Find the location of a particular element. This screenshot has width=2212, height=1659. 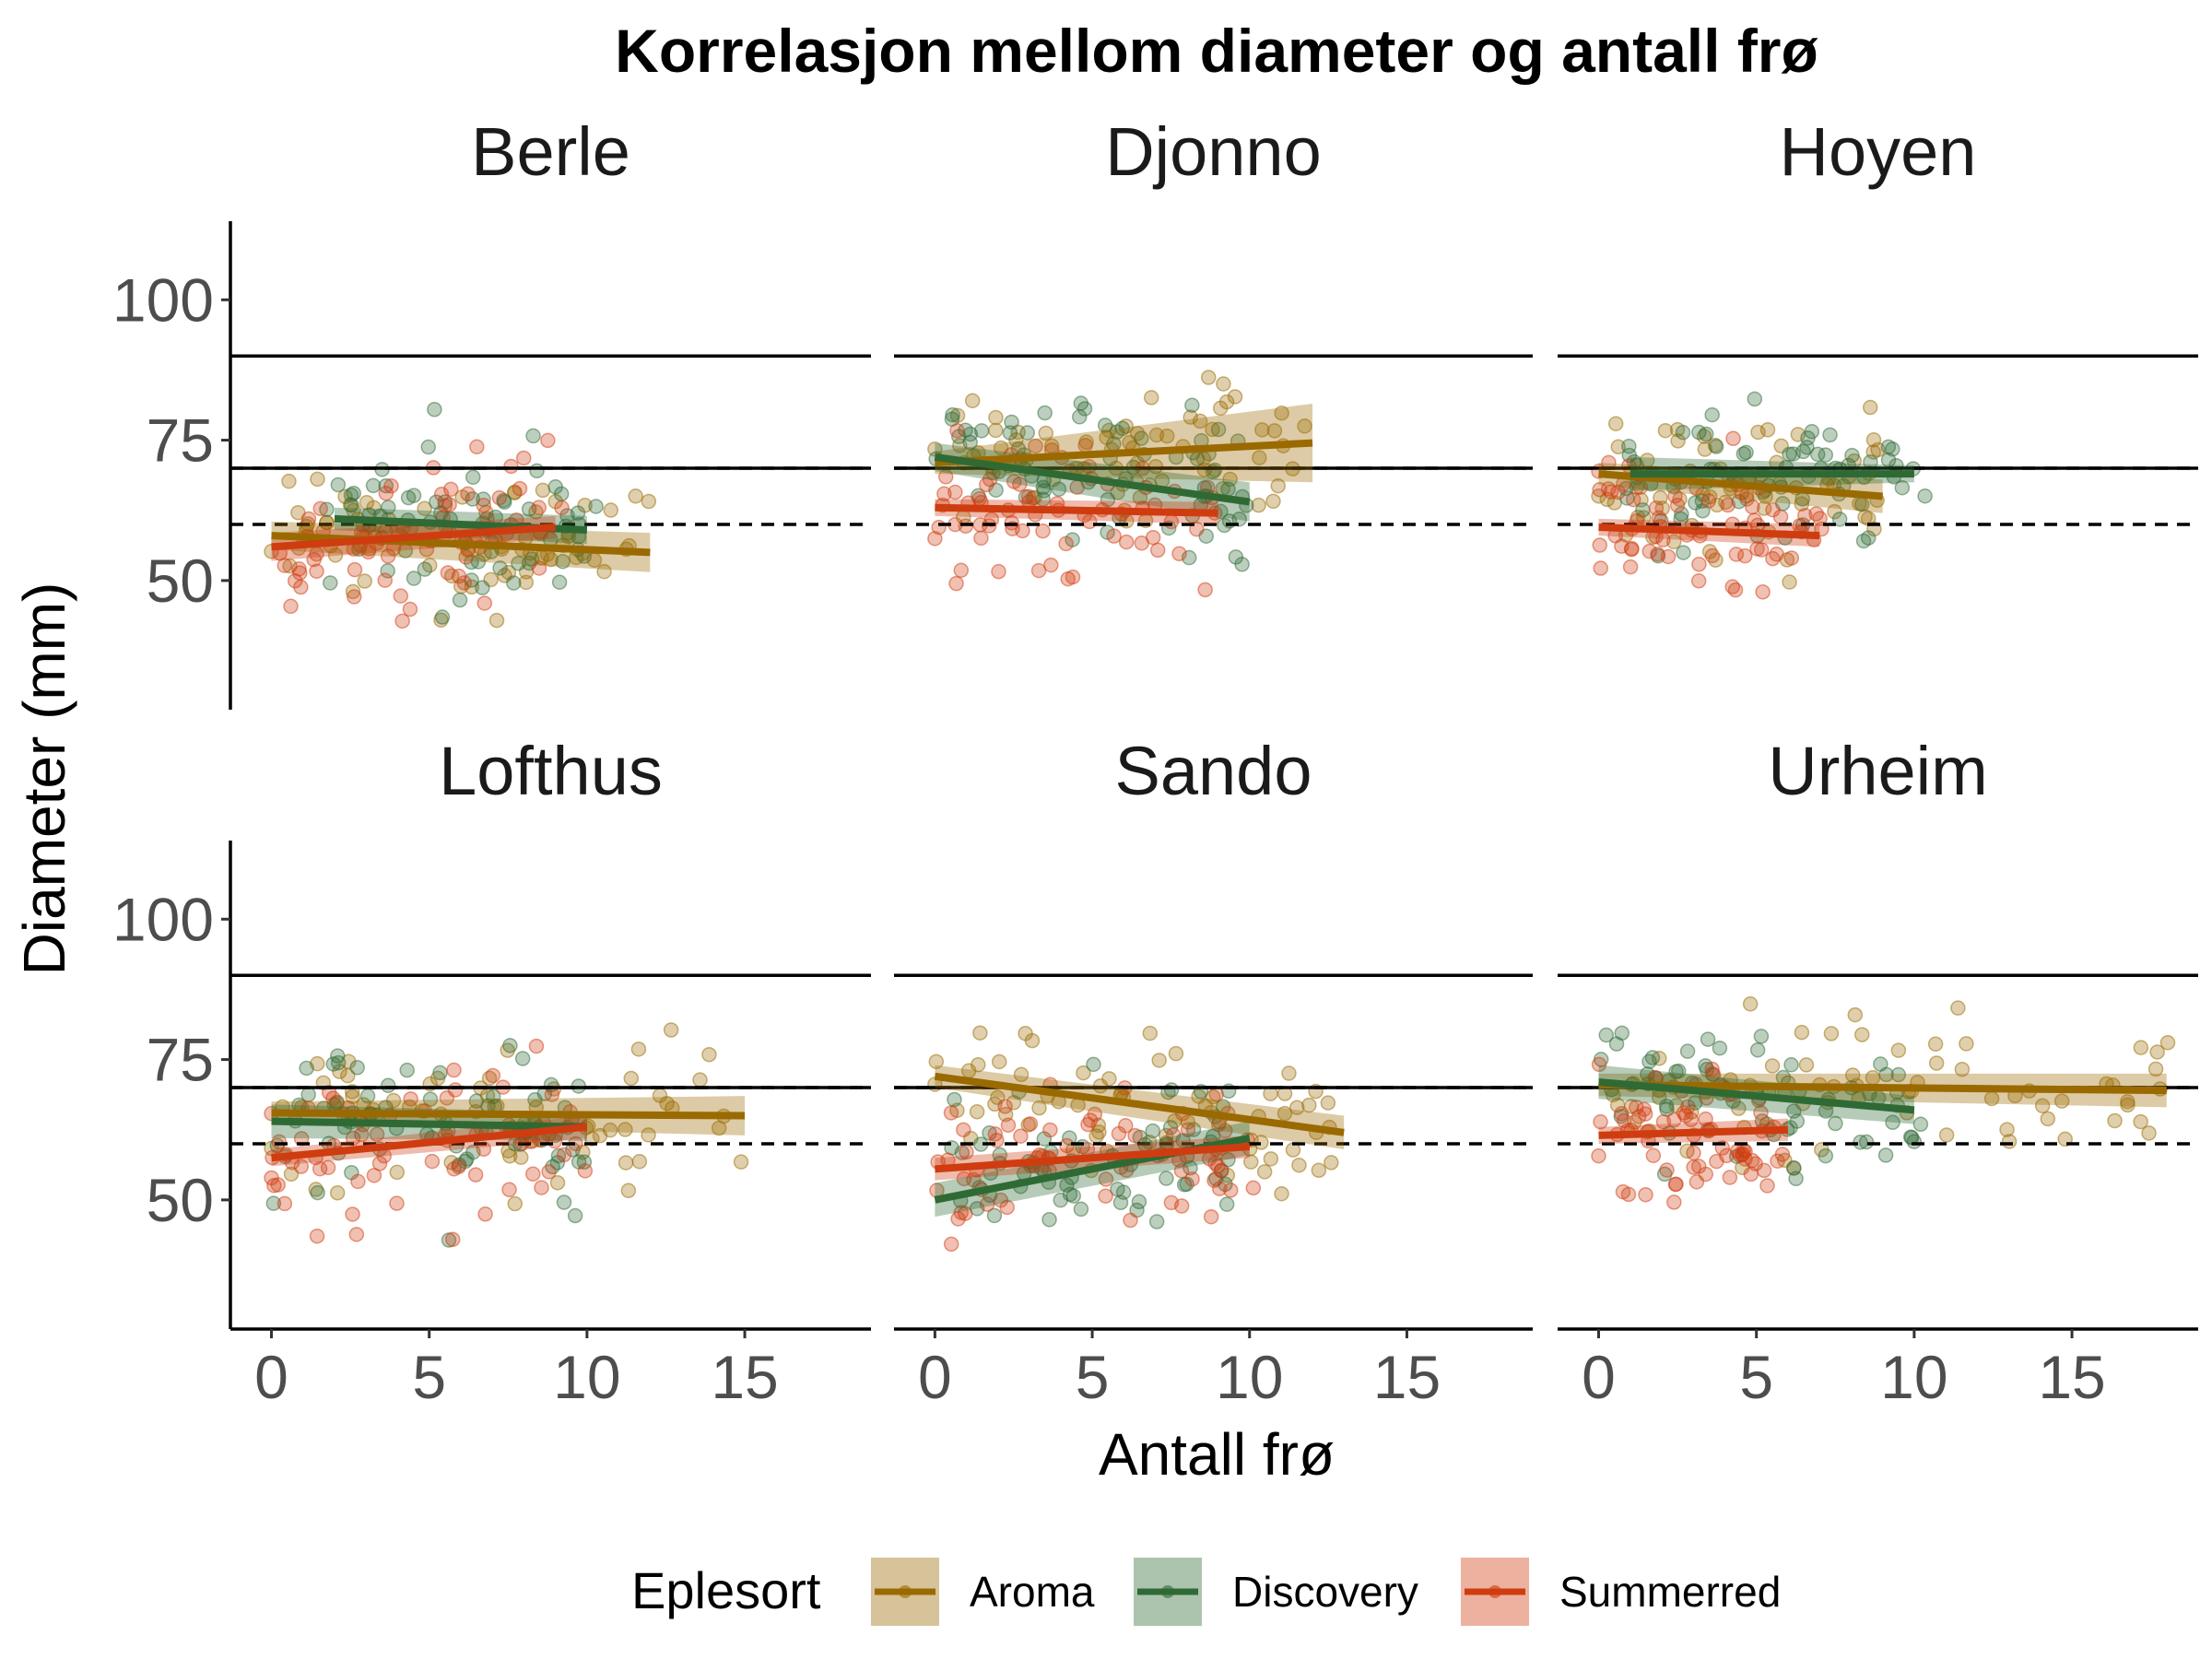

x-tick-label: 0 is located at coordinates (935, 1377).